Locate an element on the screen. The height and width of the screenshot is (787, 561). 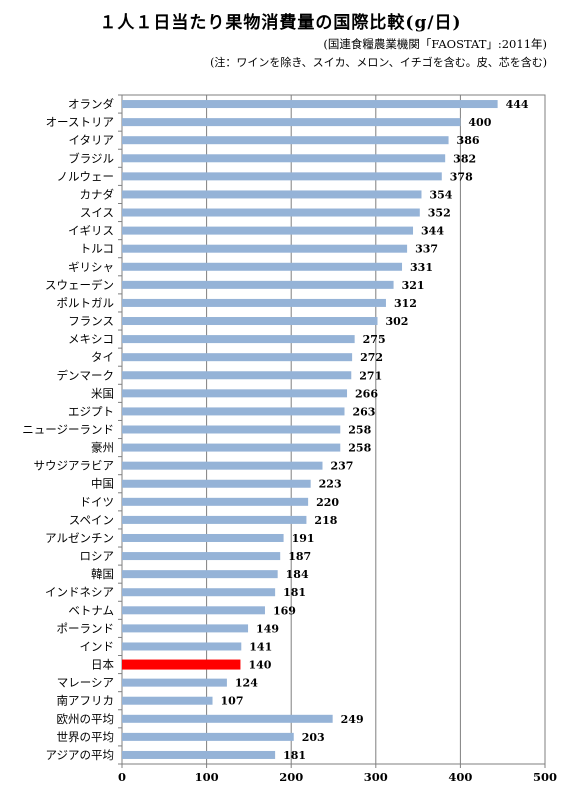
value-label: 141 is located at coordinates (260, 646).